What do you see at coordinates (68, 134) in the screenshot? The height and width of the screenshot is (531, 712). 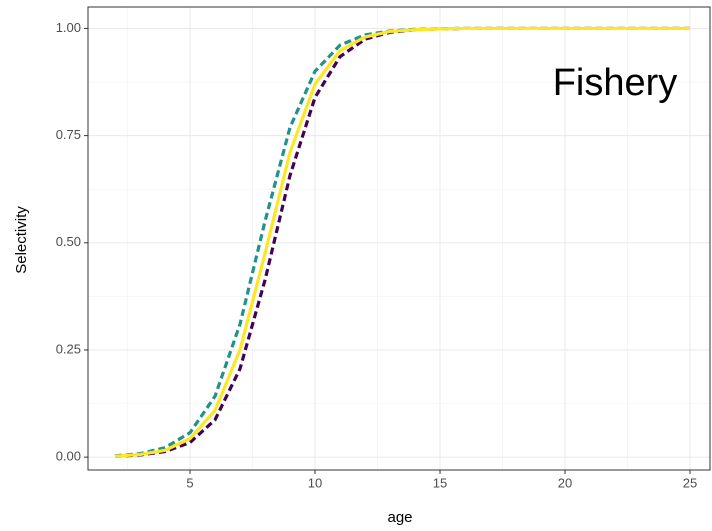 I see `y-tick-label: 0.75` at bounding box center [68, 134].